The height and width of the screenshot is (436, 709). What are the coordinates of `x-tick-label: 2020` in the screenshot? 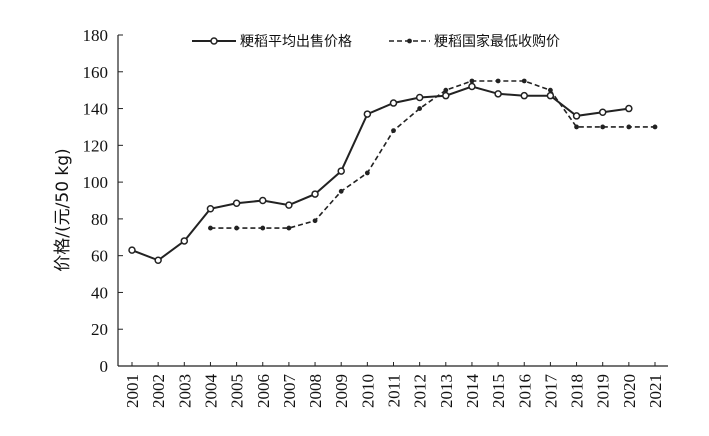 It's located at (629, 391).